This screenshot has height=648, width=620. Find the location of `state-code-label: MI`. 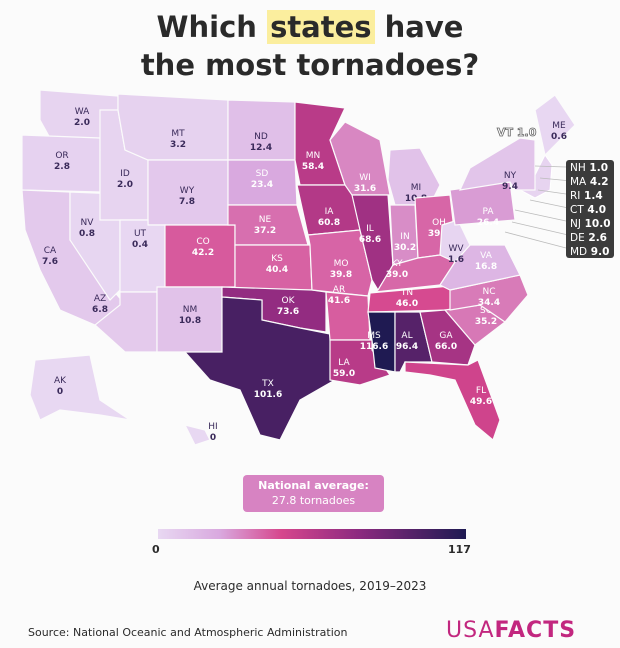

state-code-label: MI is located at coordinates (416, 188).